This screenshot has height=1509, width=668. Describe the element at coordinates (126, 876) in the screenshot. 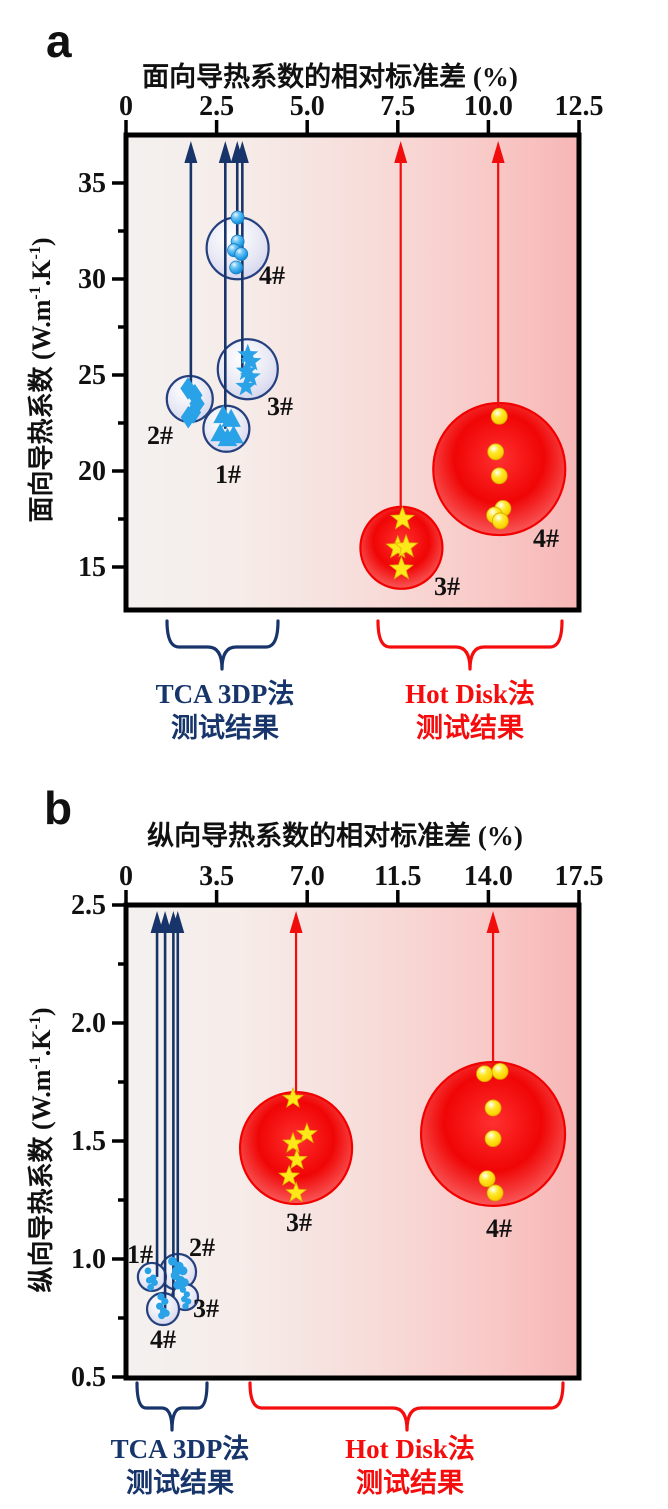

I see `x-tick-label: 0` at that location.